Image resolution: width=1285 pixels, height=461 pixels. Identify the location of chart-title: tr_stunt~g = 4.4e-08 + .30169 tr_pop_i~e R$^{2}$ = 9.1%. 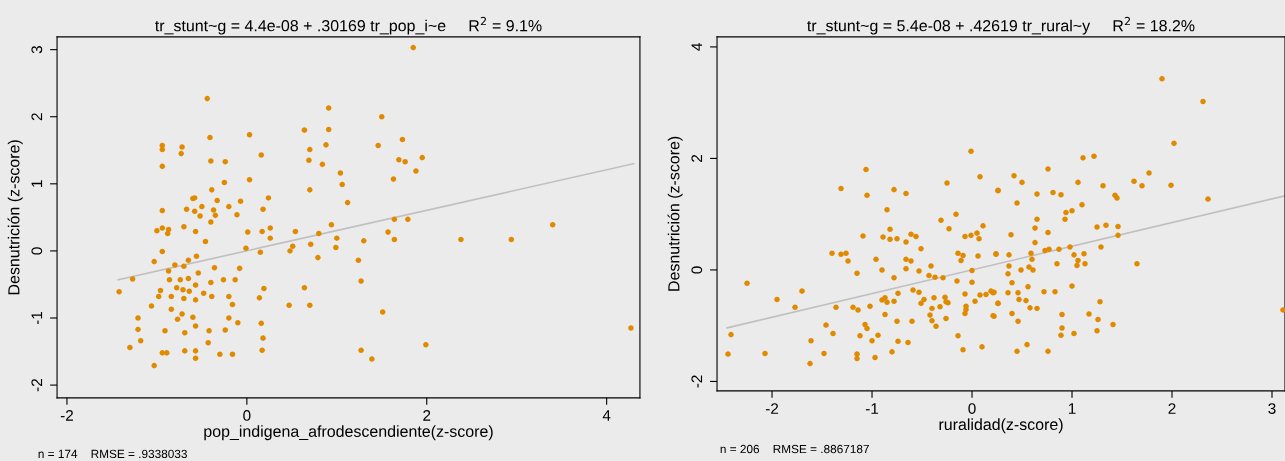
(348, 25).